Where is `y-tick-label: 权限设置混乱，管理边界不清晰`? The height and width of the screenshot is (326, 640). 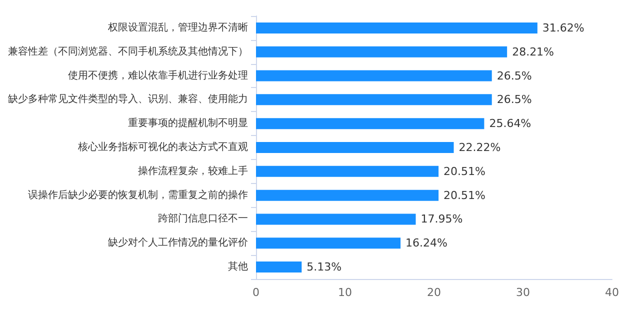
y-tick-label: 权限设置混乱，管理边界不清晰 is located at coordinates (177, 27).